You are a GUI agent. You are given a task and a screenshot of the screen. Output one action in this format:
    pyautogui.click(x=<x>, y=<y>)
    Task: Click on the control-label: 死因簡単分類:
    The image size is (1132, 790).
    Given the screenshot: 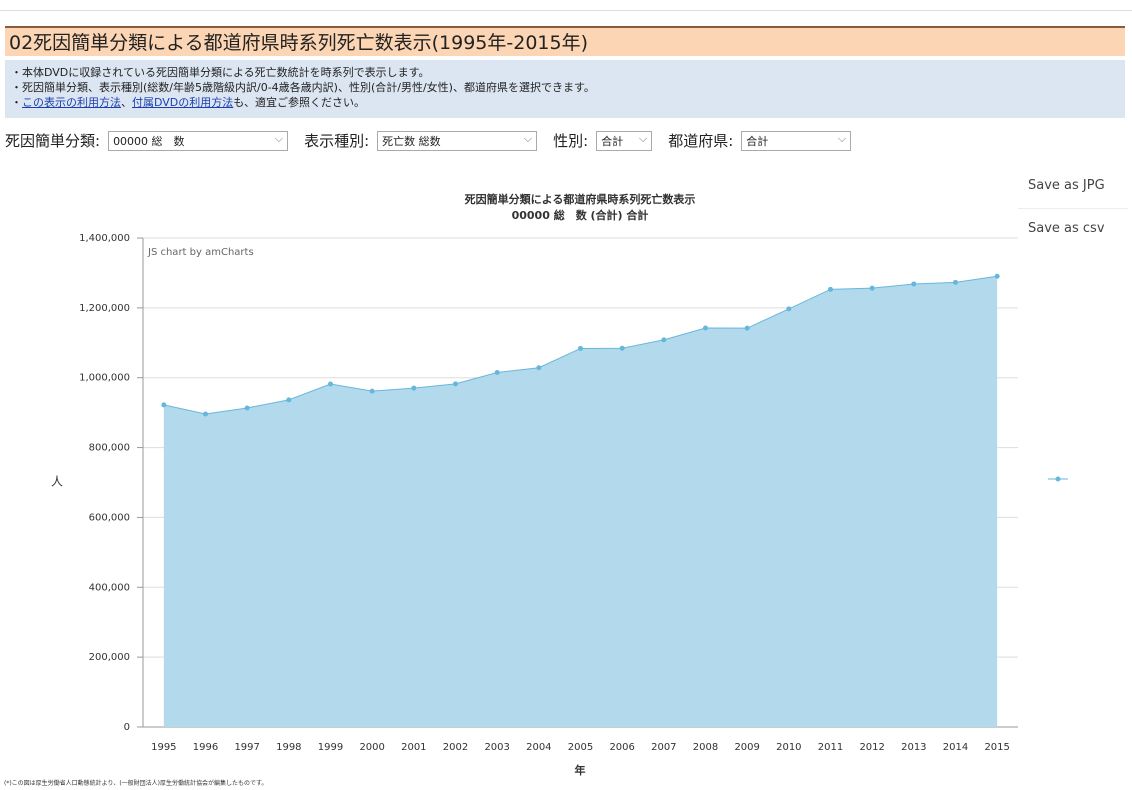 What is the action you would take?
    pyautogui.click(x=53, y=141)
    